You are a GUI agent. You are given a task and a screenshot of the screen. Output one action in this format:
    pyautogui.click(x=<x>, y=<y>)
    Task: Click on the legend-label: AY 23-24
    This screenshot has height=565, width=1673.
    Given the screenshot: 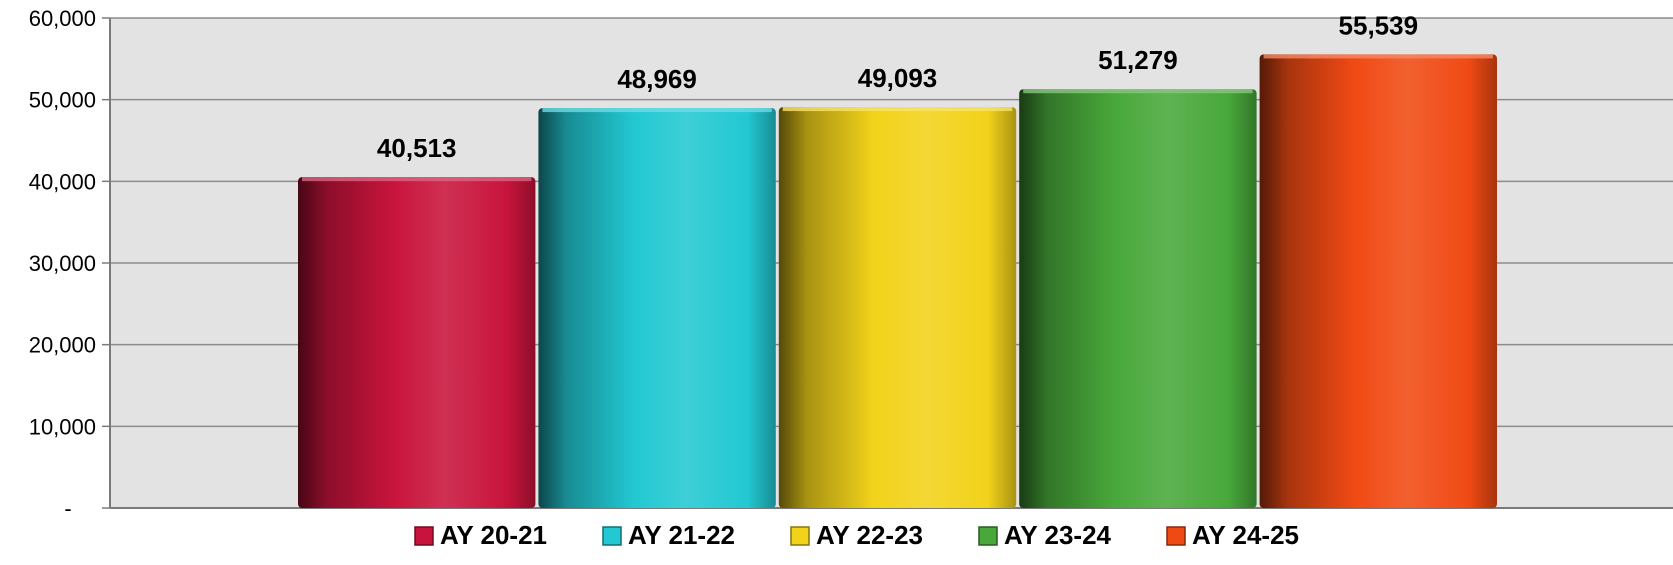 What is the action you would take?
    pyautogui.click(x=1058, y=535)
    